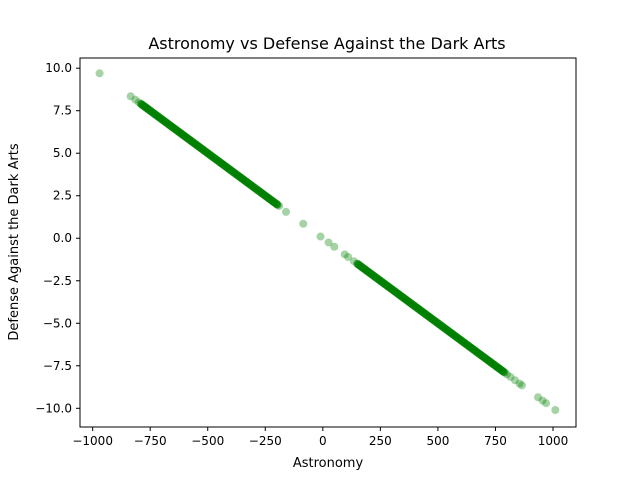 The width and height of the screenshot is (640, 480). I want to click on x-axis-ticks: −1000 −750 −500 −250 0 250 500 750 1000, so click(320, 437).